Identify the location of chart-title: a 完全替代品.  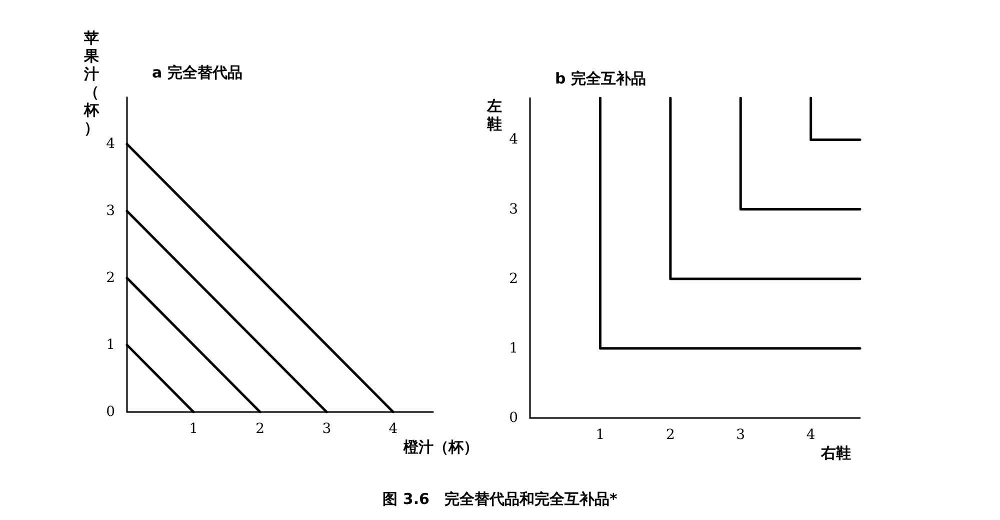
(197, 73).